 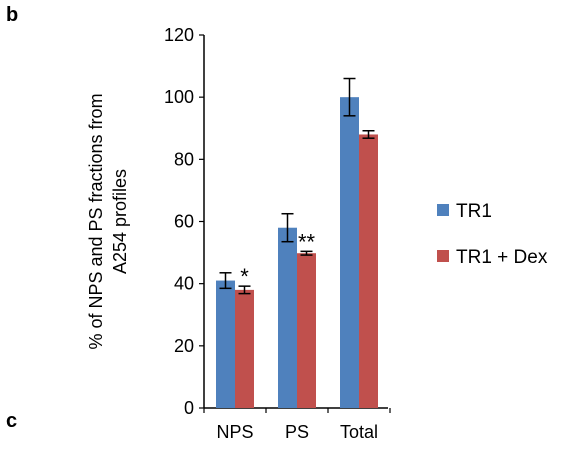 What do you see at coordinates (474, 211) in the screenshot?
I see `legend-label: TR1` at bounding box center [474, 211].